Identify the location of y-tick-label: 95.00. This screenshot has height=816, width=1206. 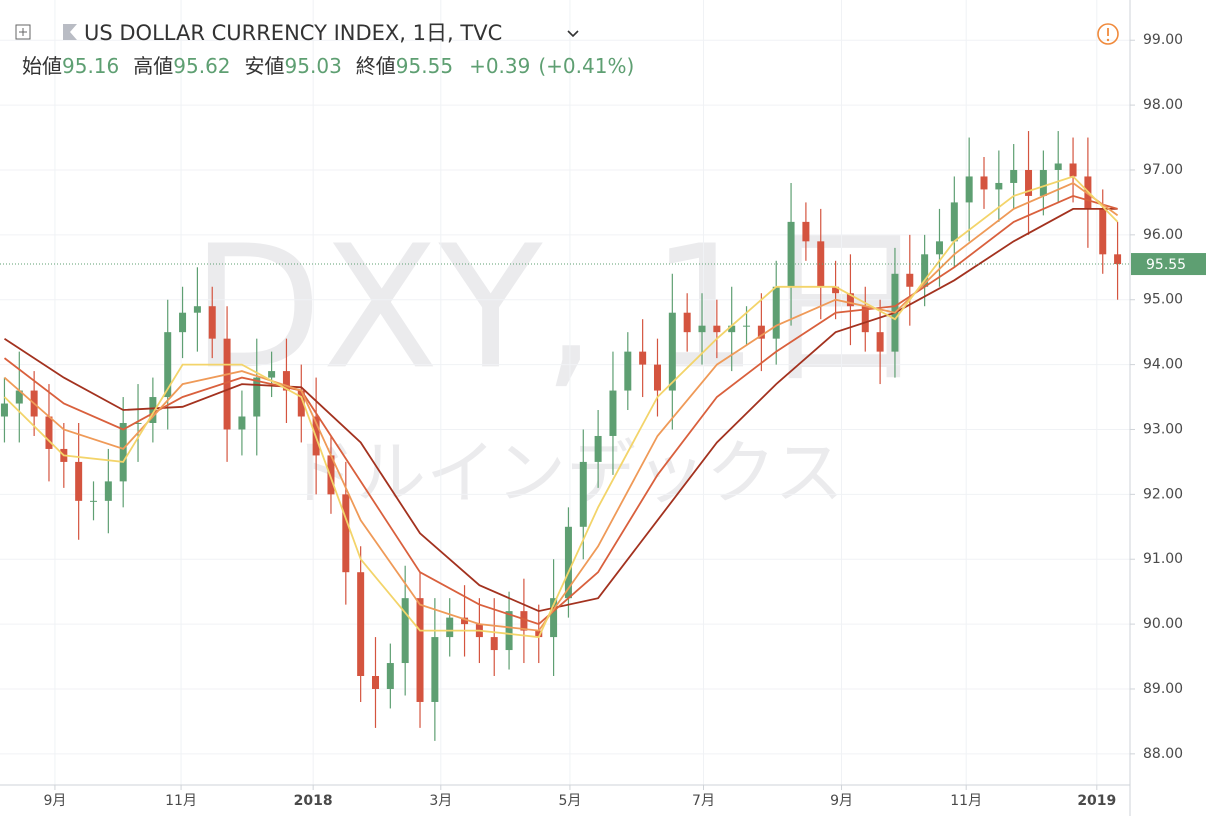
(1163, 300).